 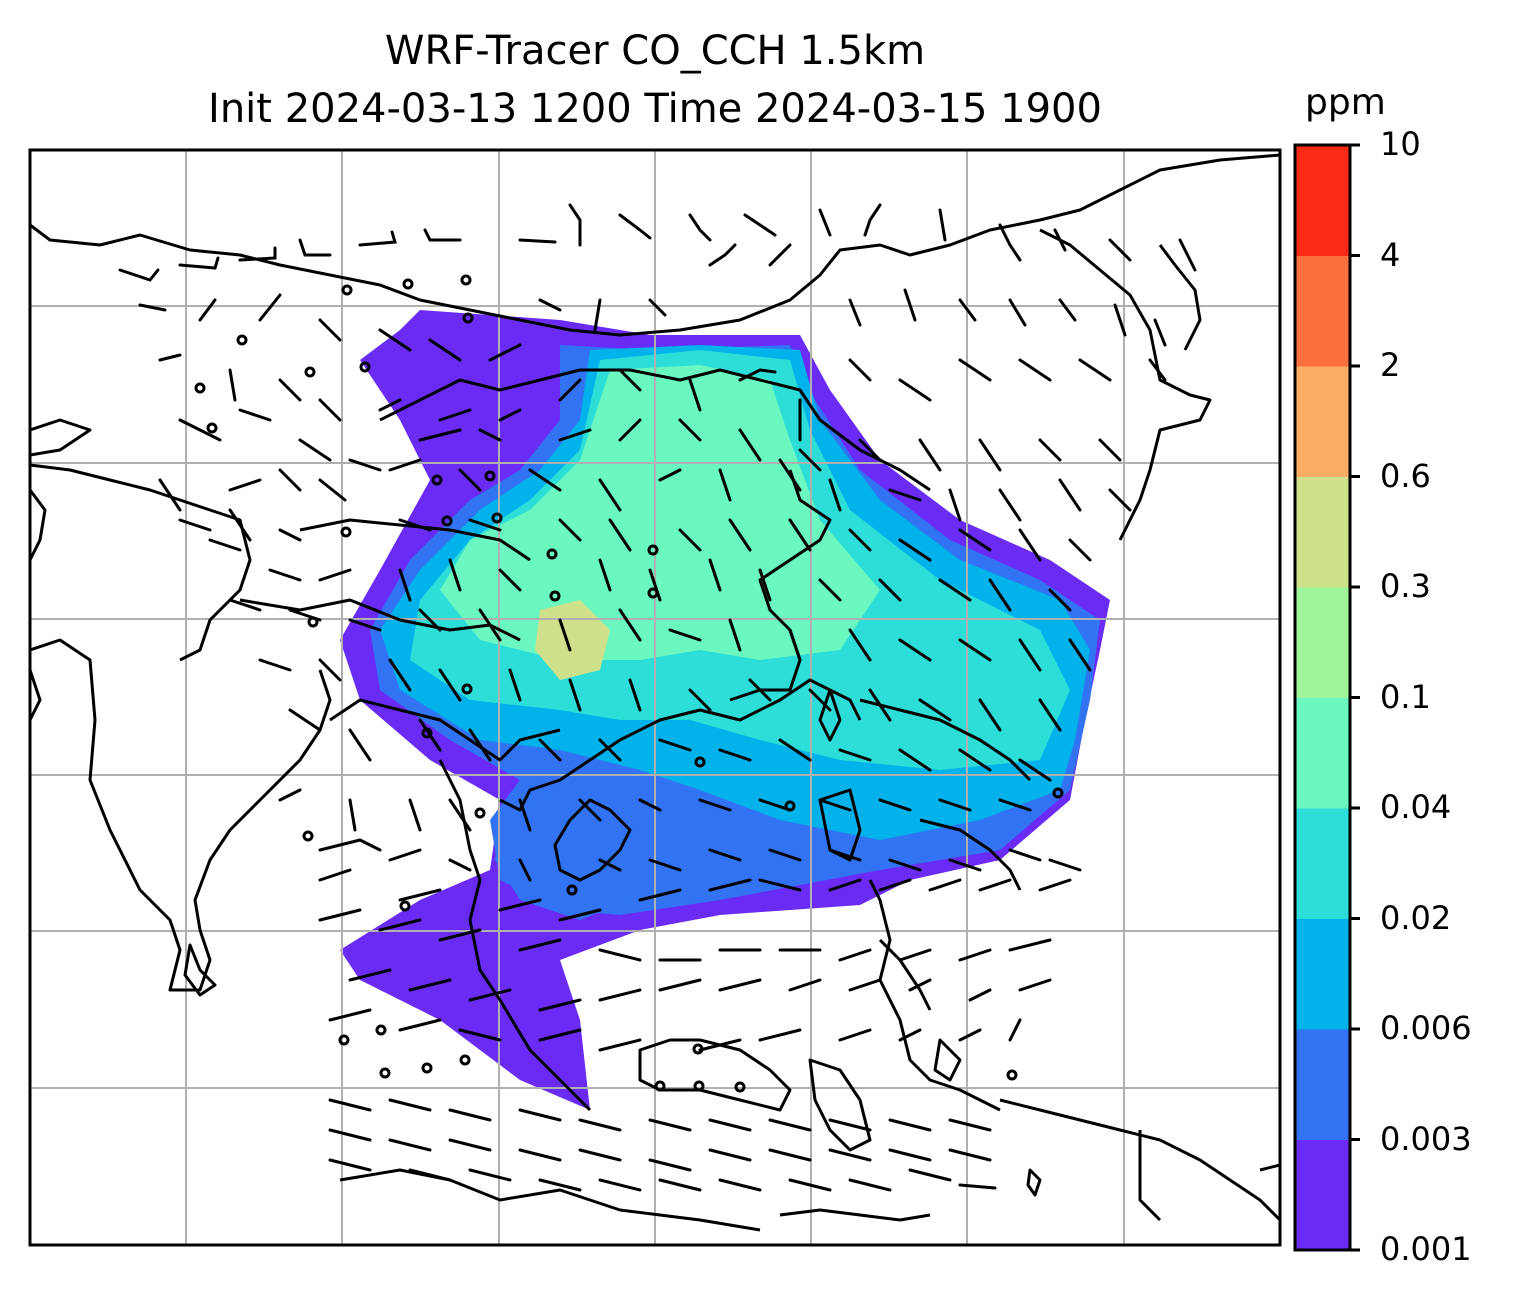 What do you see at coordinates (1426, 1249) in the screenshot?
I see `colorbar-tick-label: 0.001` at bounding box center [1426, 1249].